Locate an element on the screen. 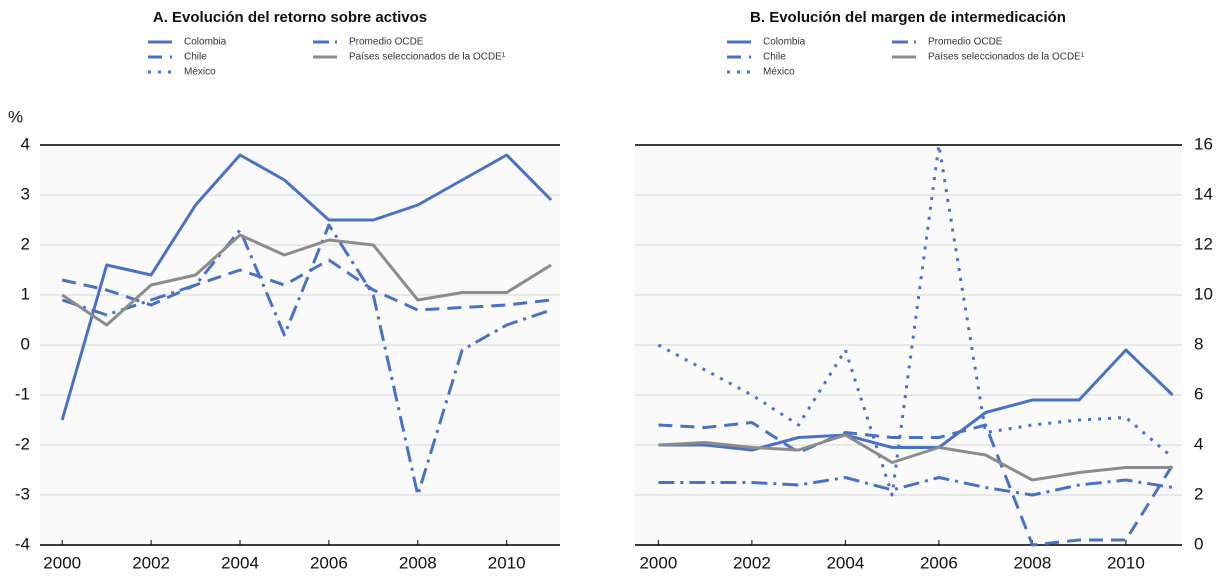 This screenshot has width=1228, height=586. y-tick-label: 10 is located at coordinates (1203, 293).